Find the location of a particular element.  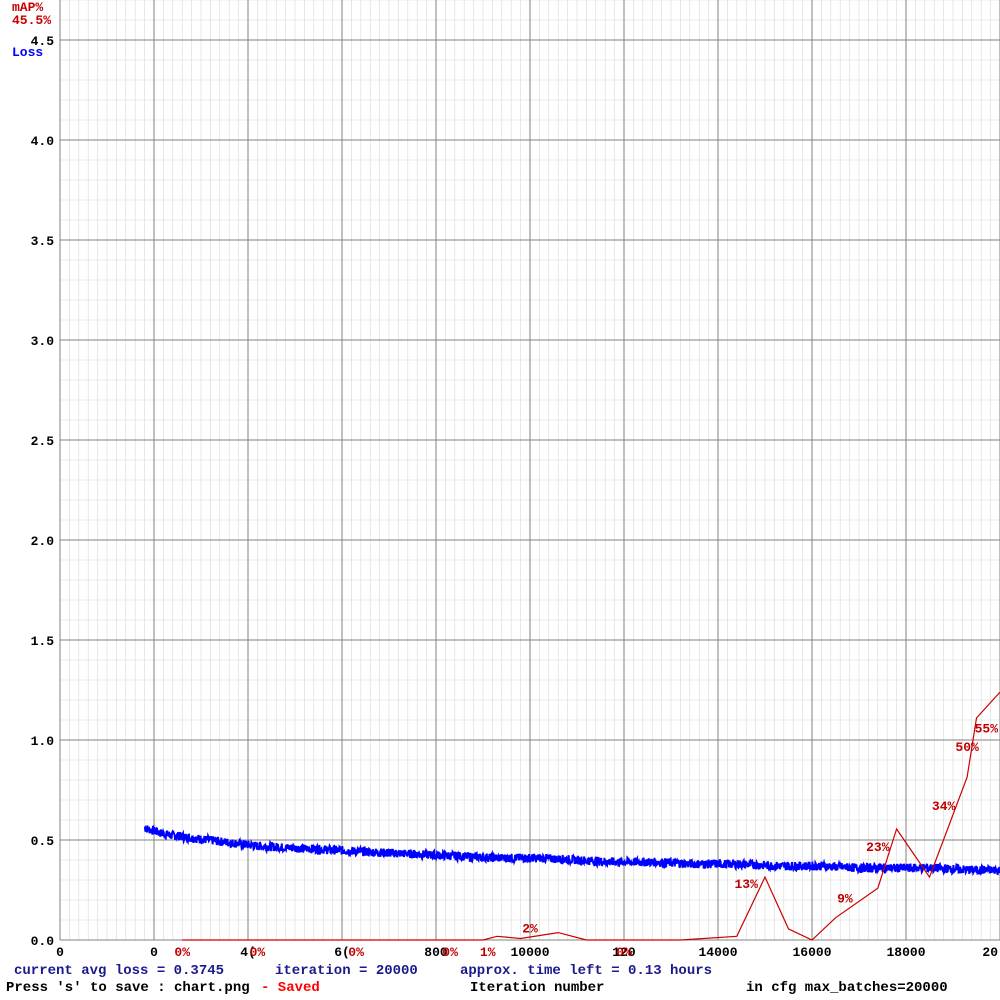

x-tick-label: 800 is located at coordinates (436, 952).